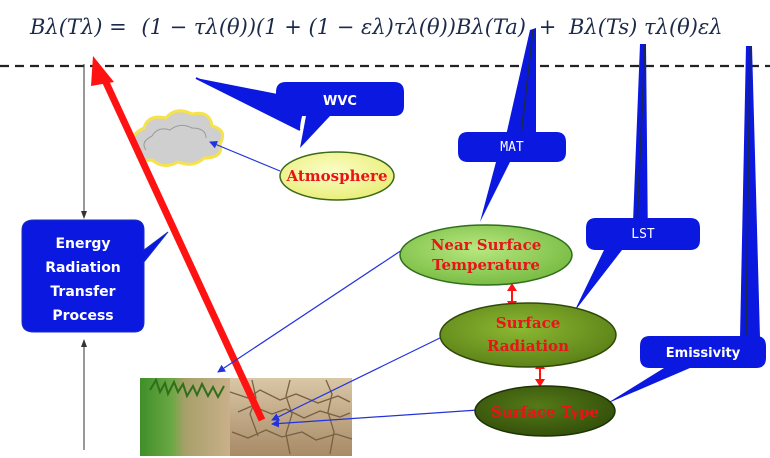 This screenshot has height=458, width=770. Describe the element at coordinates (528, 335) in the screenshot. I see `node-surface-radiation: Surface Radiation` at that location.